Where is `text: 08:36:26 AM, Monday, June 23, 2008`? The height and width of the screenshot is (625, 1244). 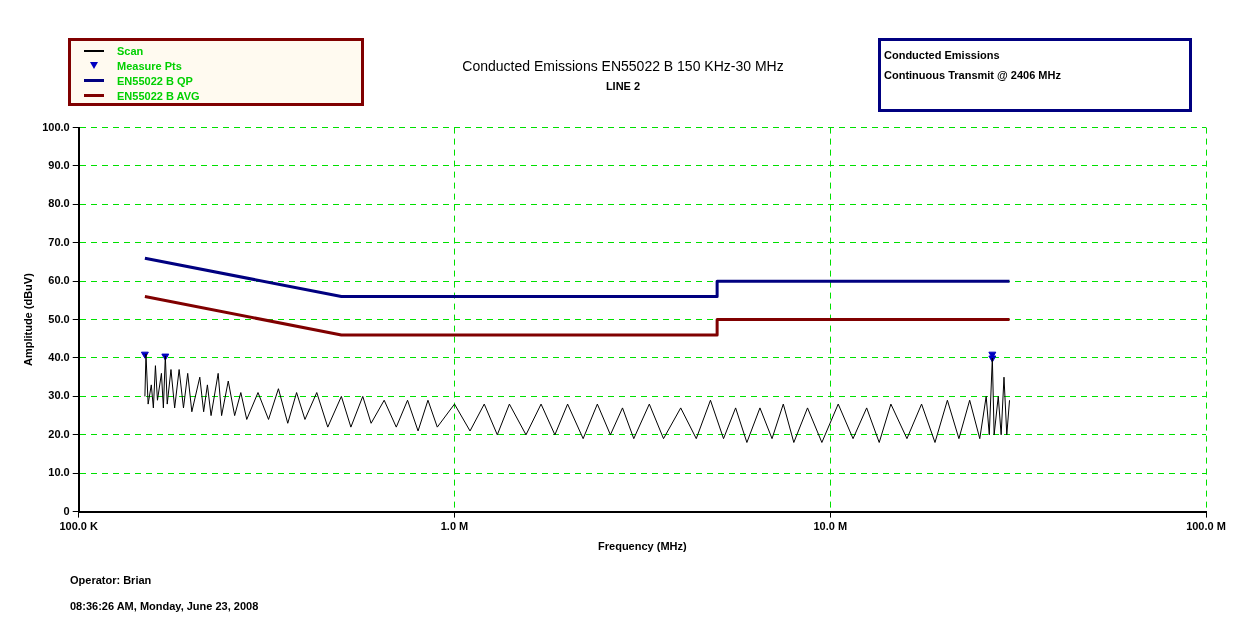
text: 08:36:26 AM, Monday, June 23, 2008 is located at coordinates (164, 606).